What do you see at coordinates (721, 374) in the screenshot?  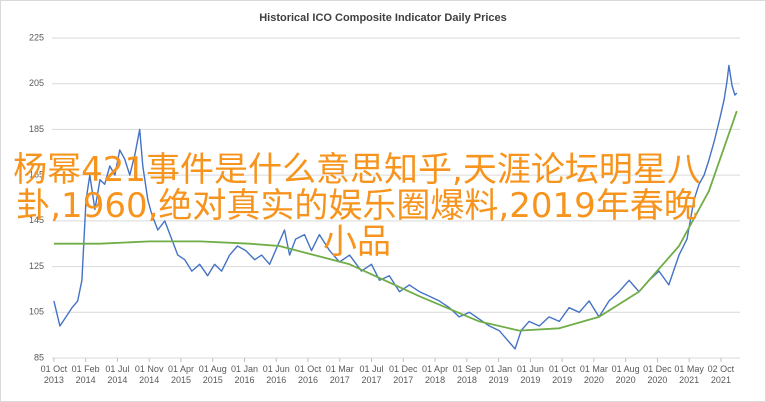 I see `x-tick-label: 02 Oct 2021` at bounding box center [721, 374].